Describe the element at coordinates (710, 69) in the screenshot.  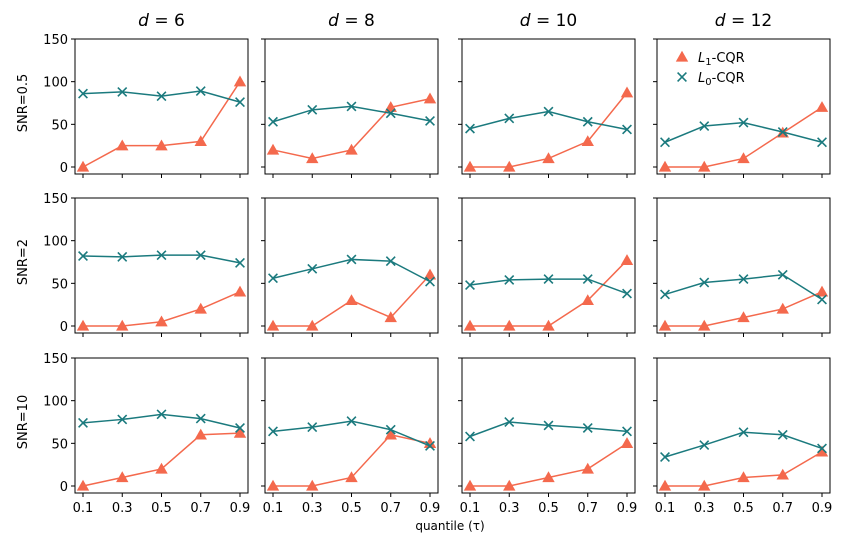
I see `legend: L1-CQR L0-CQR` at that location.